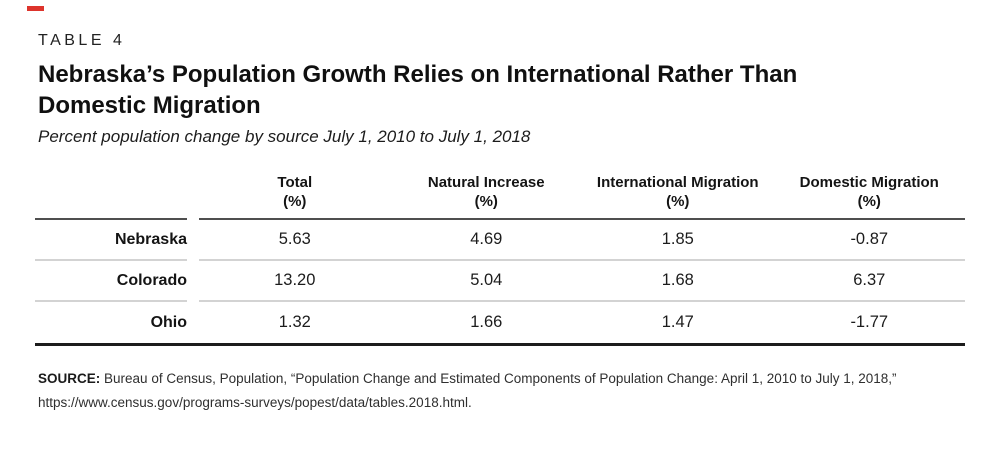  I want to click on column-header-text: Domestic Migration, so click(869, 182).